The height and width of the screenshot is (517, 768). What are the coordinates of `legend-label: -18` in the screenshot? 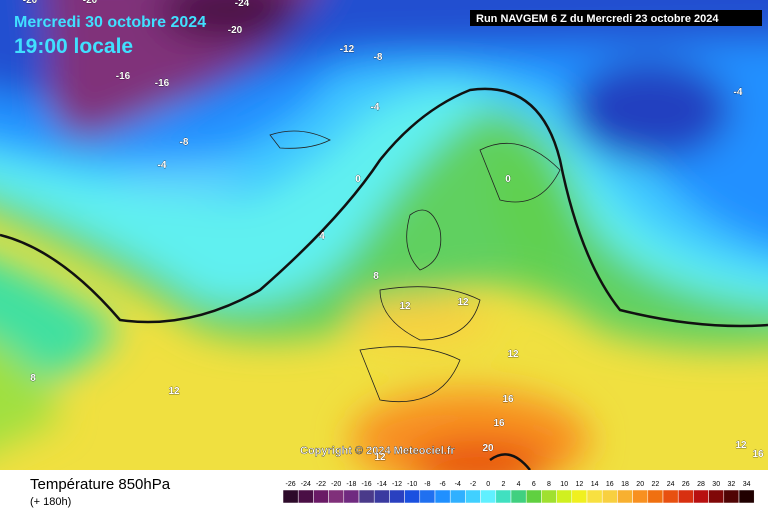 It's located at (351, 484).